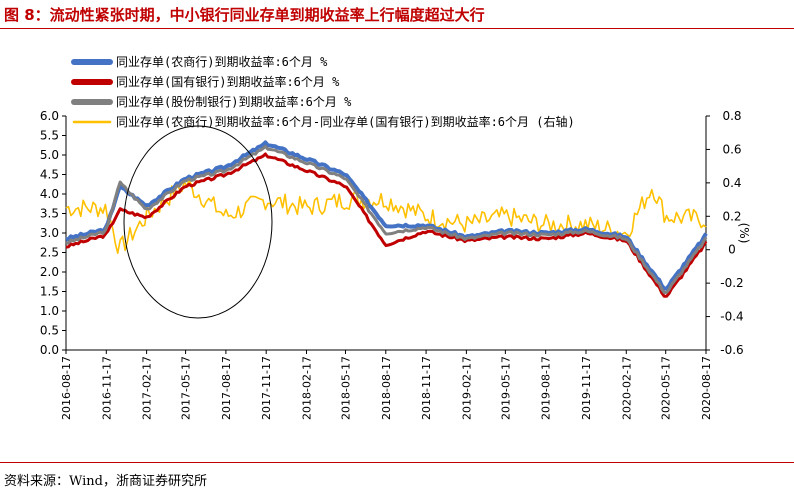 This screenshot has width=794, height=500. What do you see at coordinates (731, 317) in the screenshot?
I see `y-right-tick-label: -0.4` at bounding box center [731, 317].